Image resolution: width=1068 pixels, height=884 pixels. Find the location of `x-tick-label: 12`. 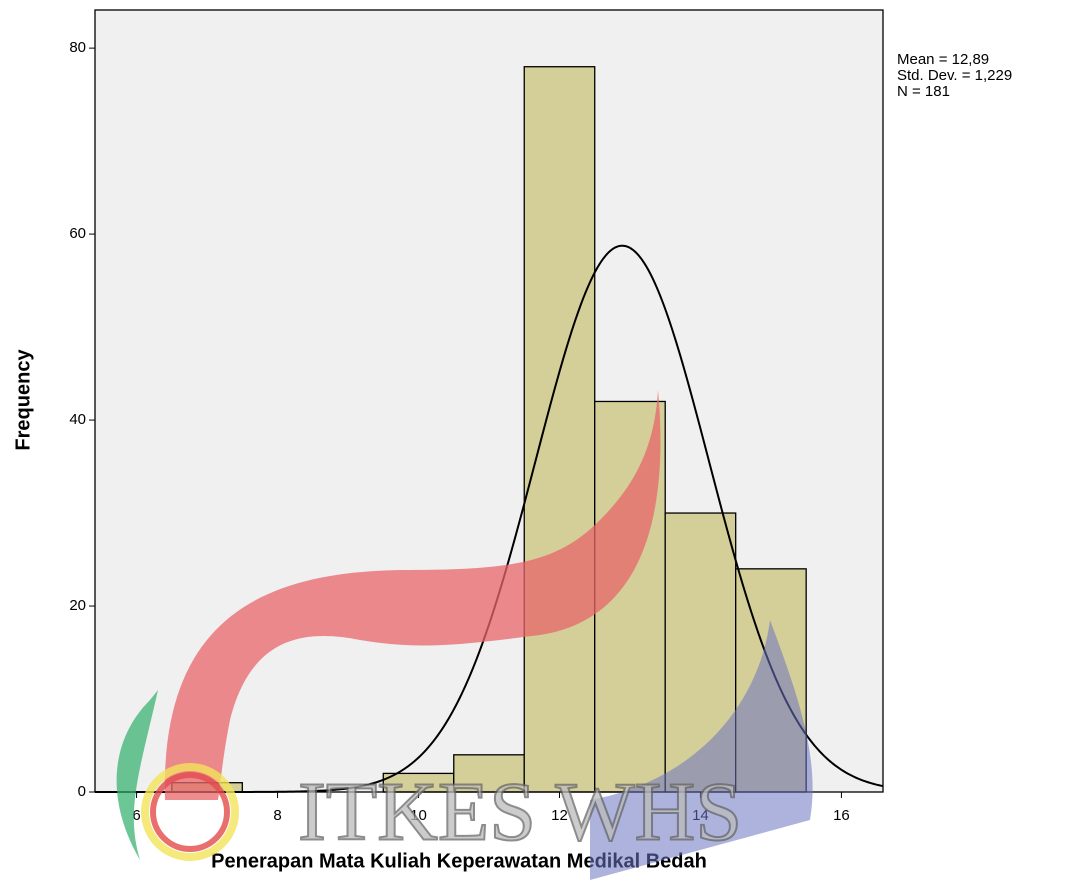

x-tick-label: 12 is located at coordinates (559, 815).